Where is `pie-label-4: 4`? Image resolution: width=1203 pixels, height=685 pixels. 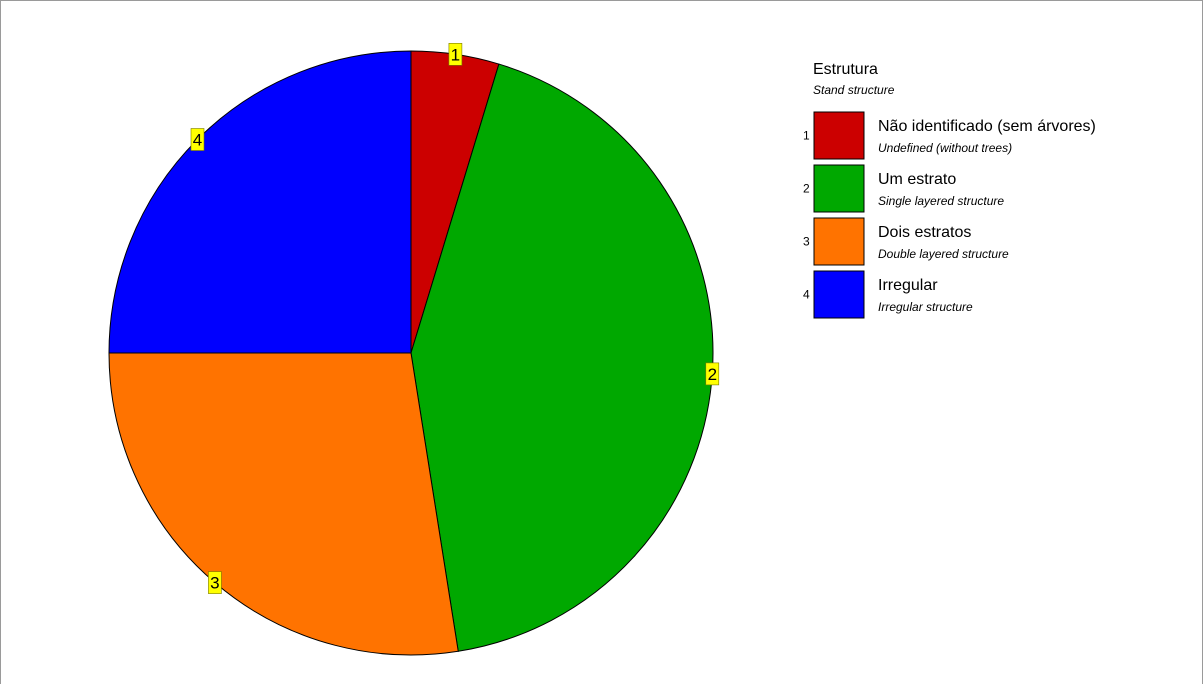
pie-label-4: 4 is located at coordinates (197, 139).